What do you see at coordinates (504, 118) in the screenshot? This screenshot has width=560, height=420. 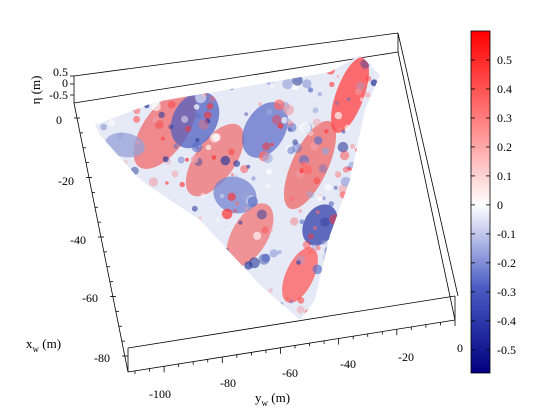 I see `colorbar-tick-label: 0.3` at bounding box center [504, 118].